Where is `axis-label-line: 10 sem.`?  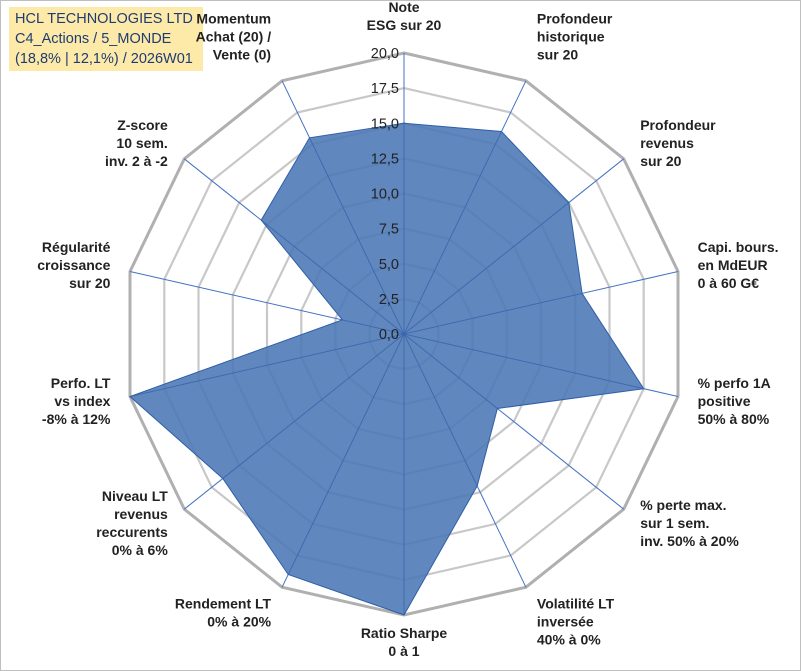 axis-label-line: 10 sem. is located at coordinates (141, 143).